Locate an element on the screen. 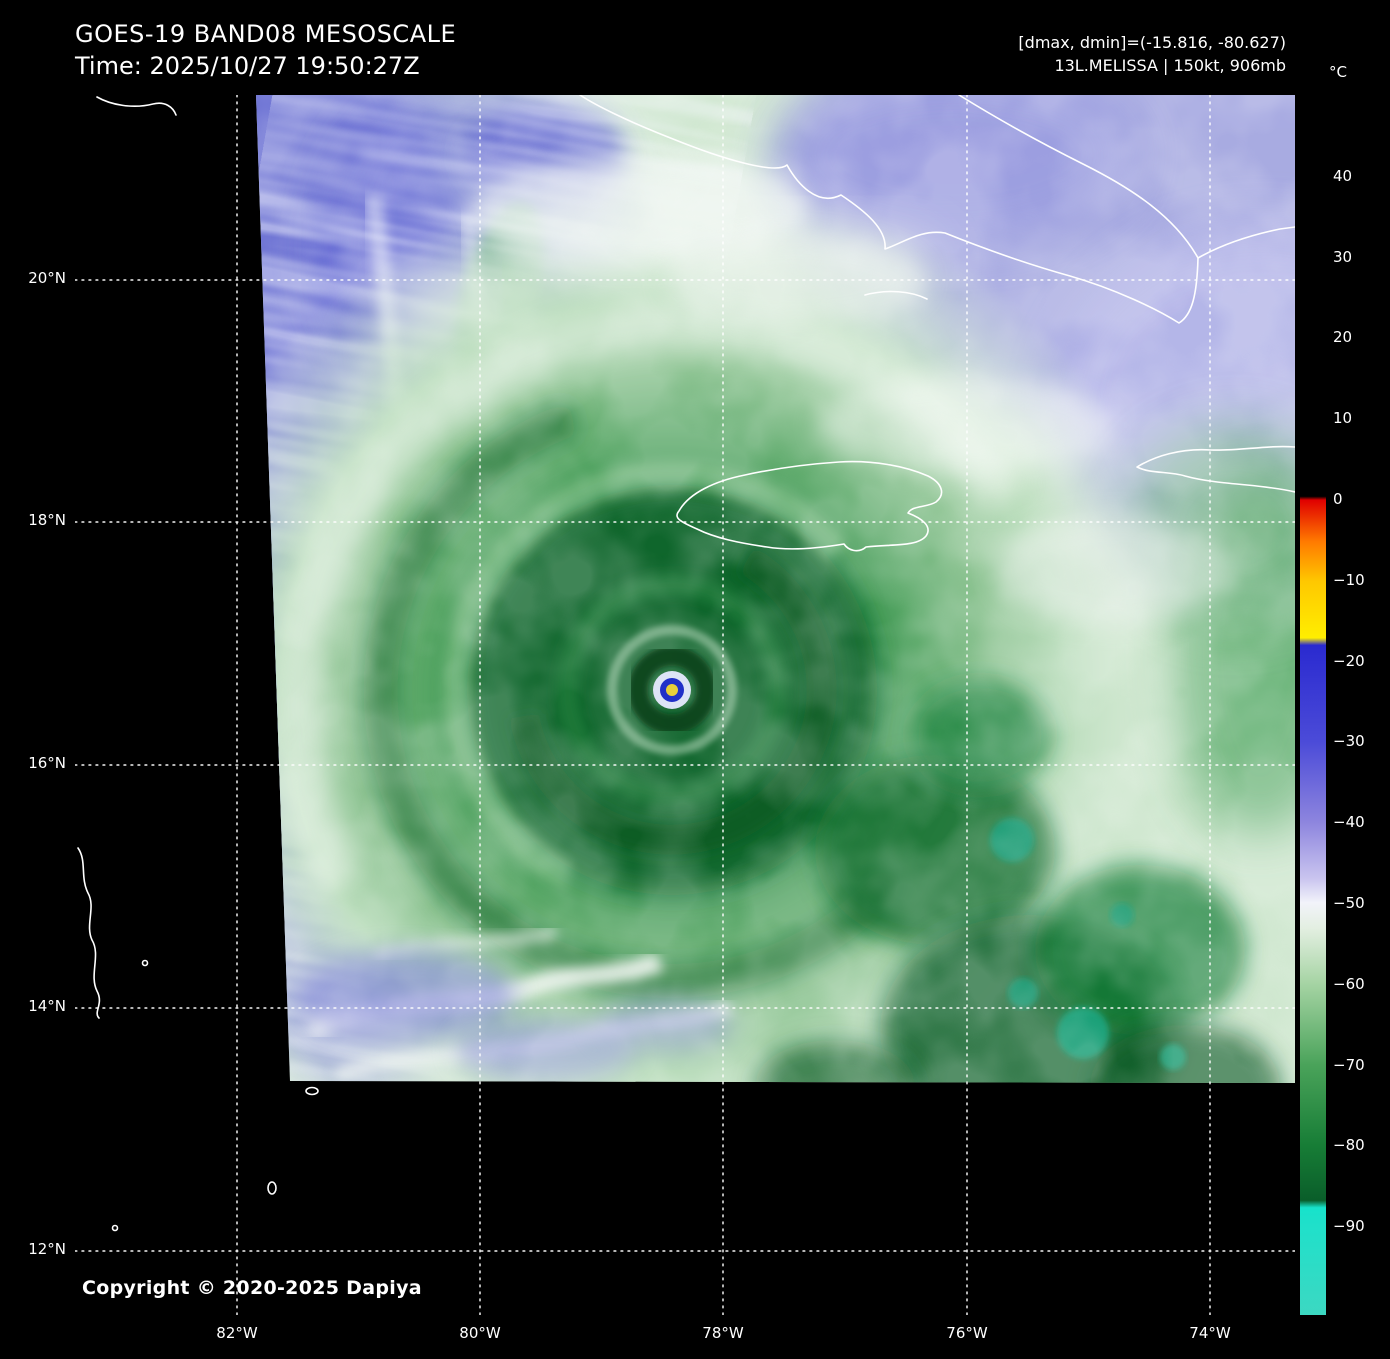 The height and width of the screenshot is (1359, 1390). lat-label: 18°N is located at coordinates (47, 520).